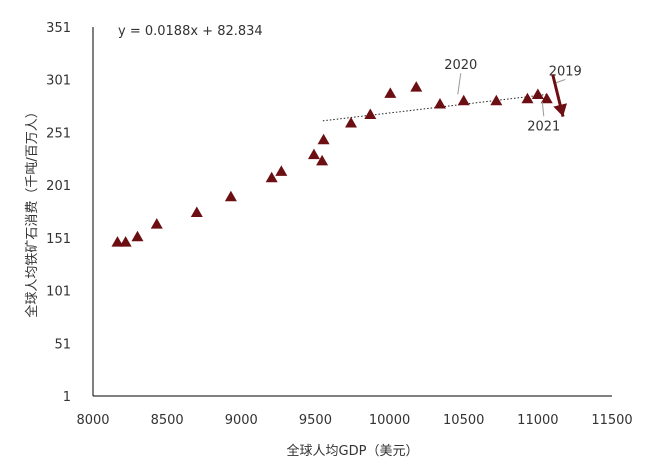  I want to click on y-tick-label: 351, so click(58, 28).